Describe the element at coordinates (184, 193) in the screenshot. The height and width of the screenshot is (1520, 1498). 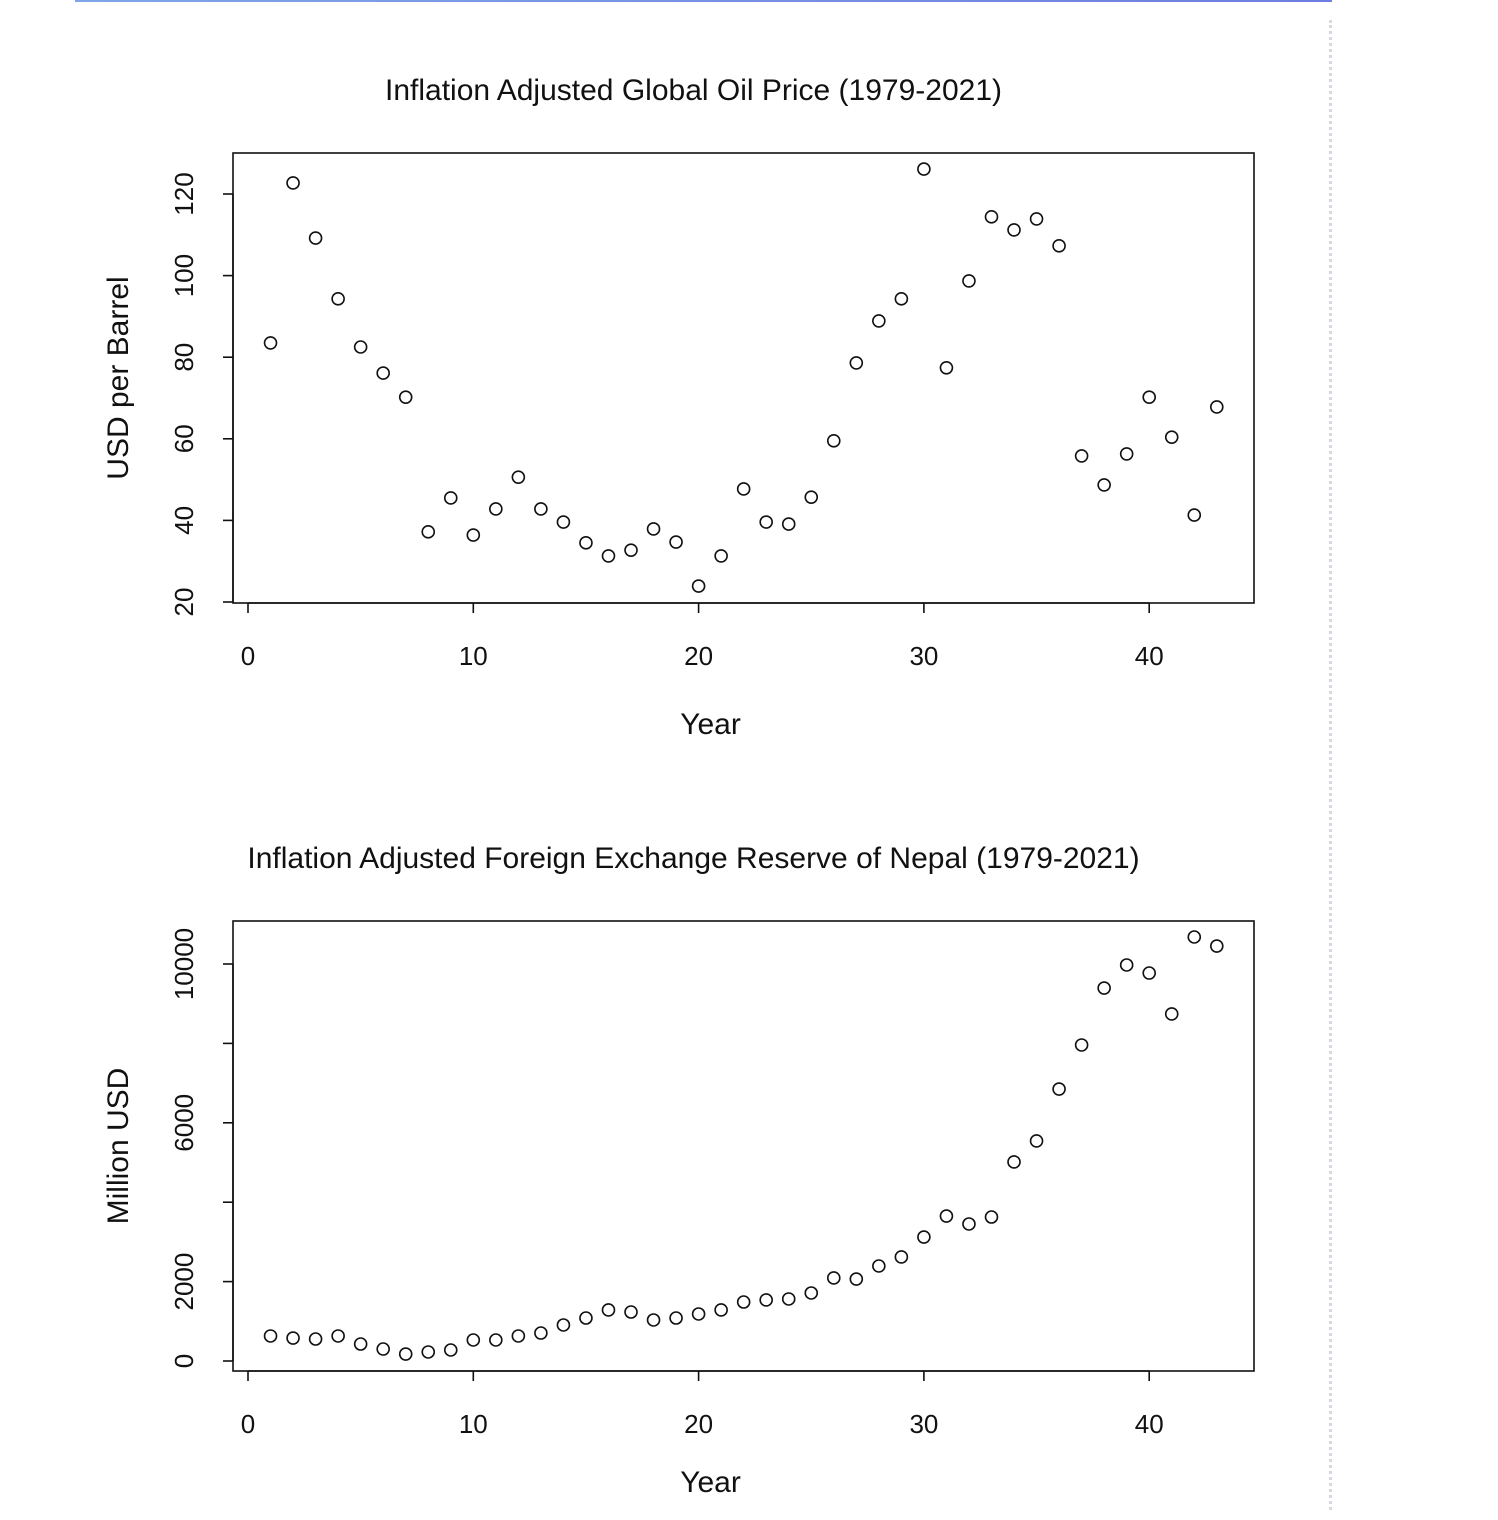
I see `y-tick-label: 120` at that location.